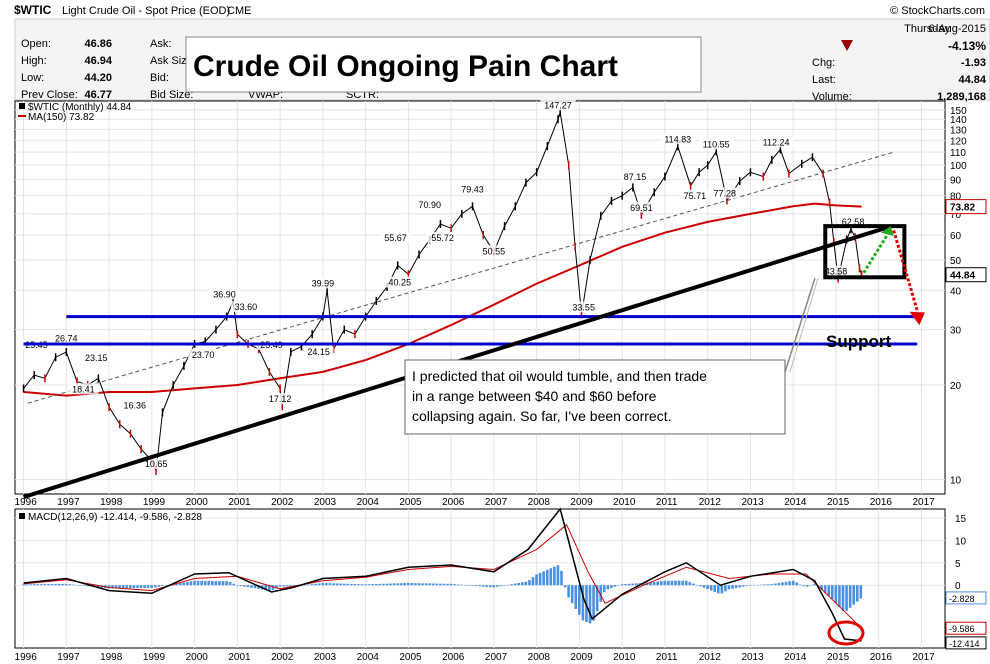 This screenshot has height=664, width=990. I want to click on macd-signal-polyline, so click(442, 576).